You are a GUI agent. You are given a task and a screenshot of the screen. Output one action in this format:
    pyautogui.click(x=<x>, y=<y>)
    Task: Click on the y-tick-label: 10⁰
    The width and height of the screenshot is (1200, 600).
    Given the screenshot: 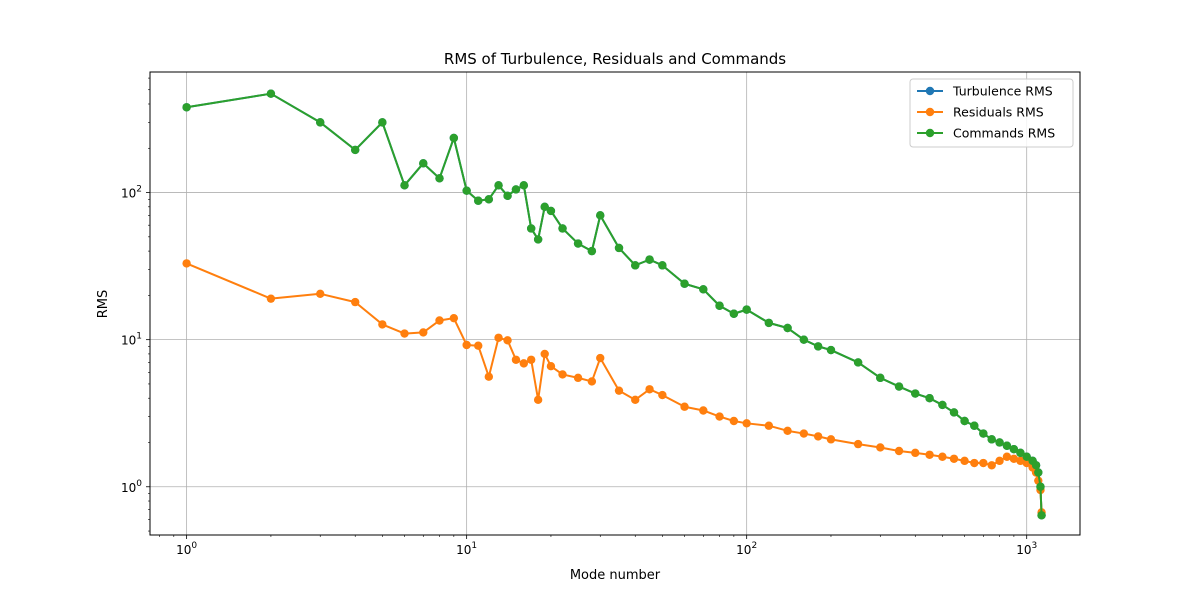 What is the action you would take?
    pyautogui.click(x=131, y=487)
    